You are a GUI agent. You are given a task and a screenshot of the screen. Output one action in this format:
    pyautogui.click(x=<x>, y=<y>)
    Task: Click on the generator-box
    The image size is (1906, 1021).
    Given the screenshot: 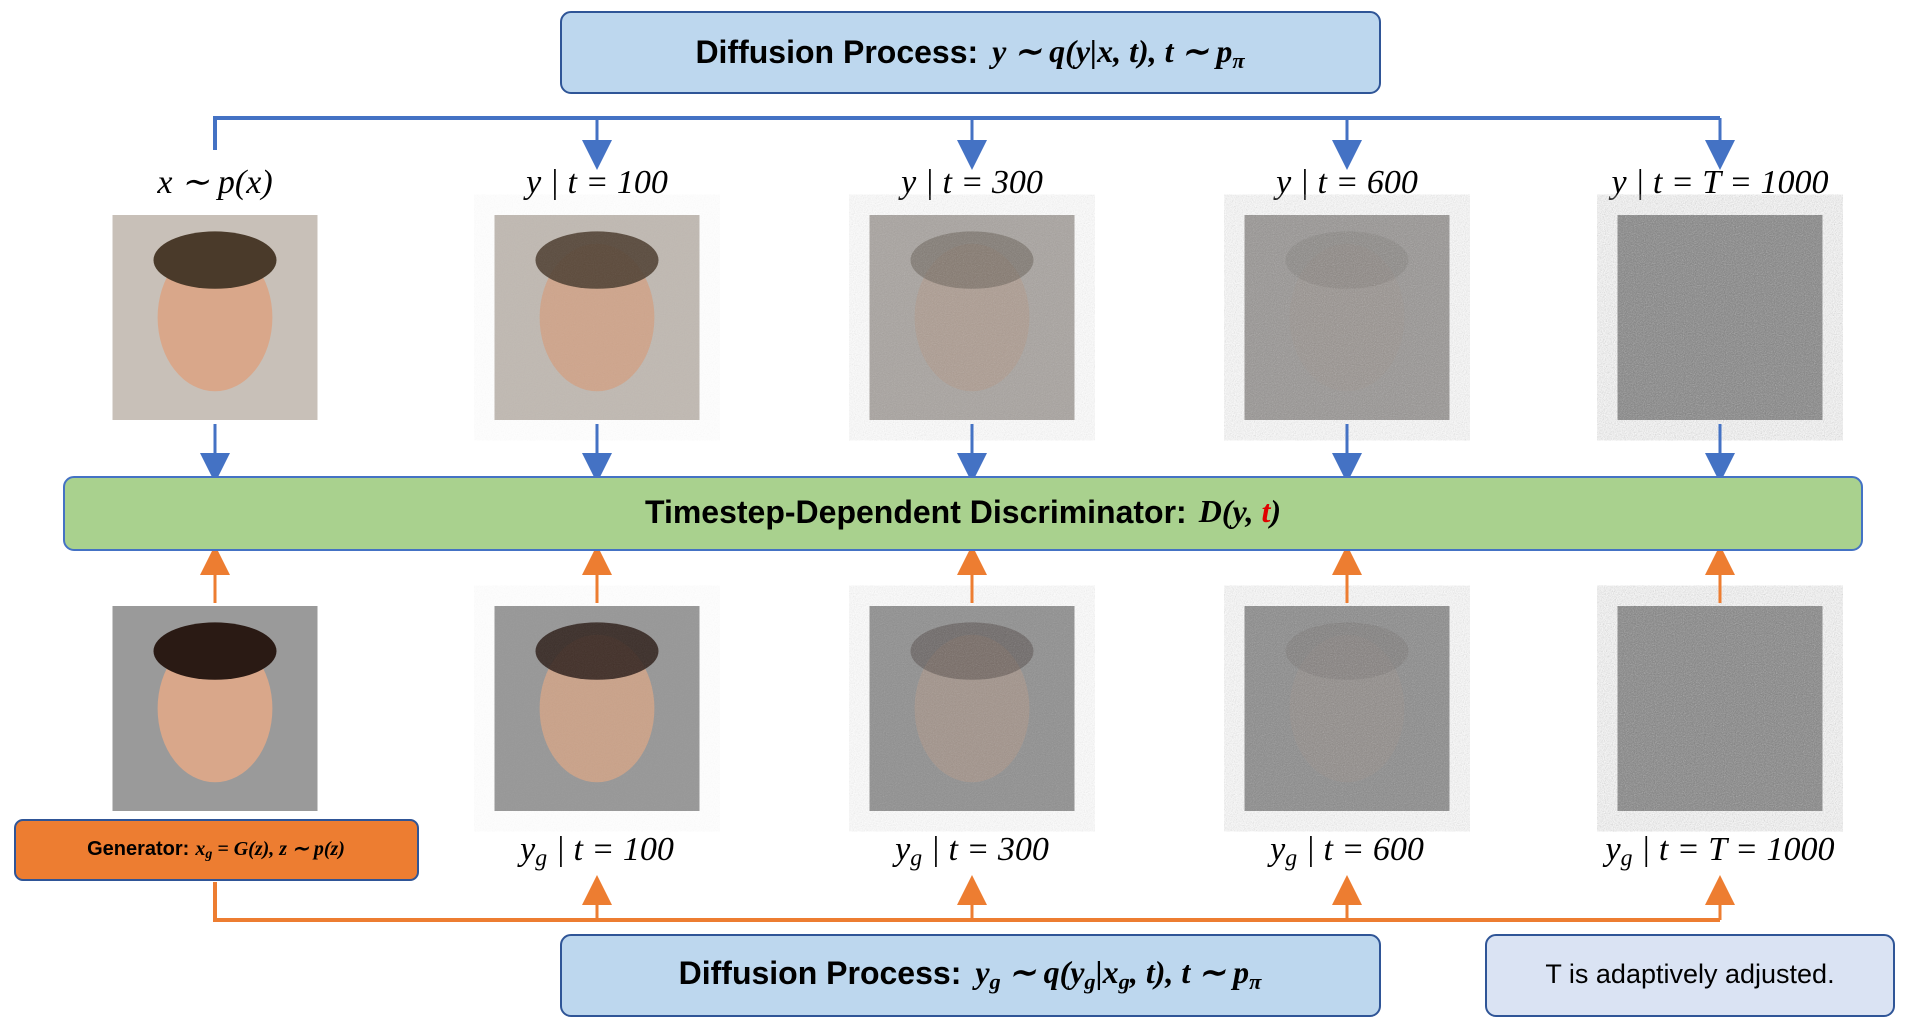 What is the action you would take?
    pyautogui.click(x=216, y=850)
    